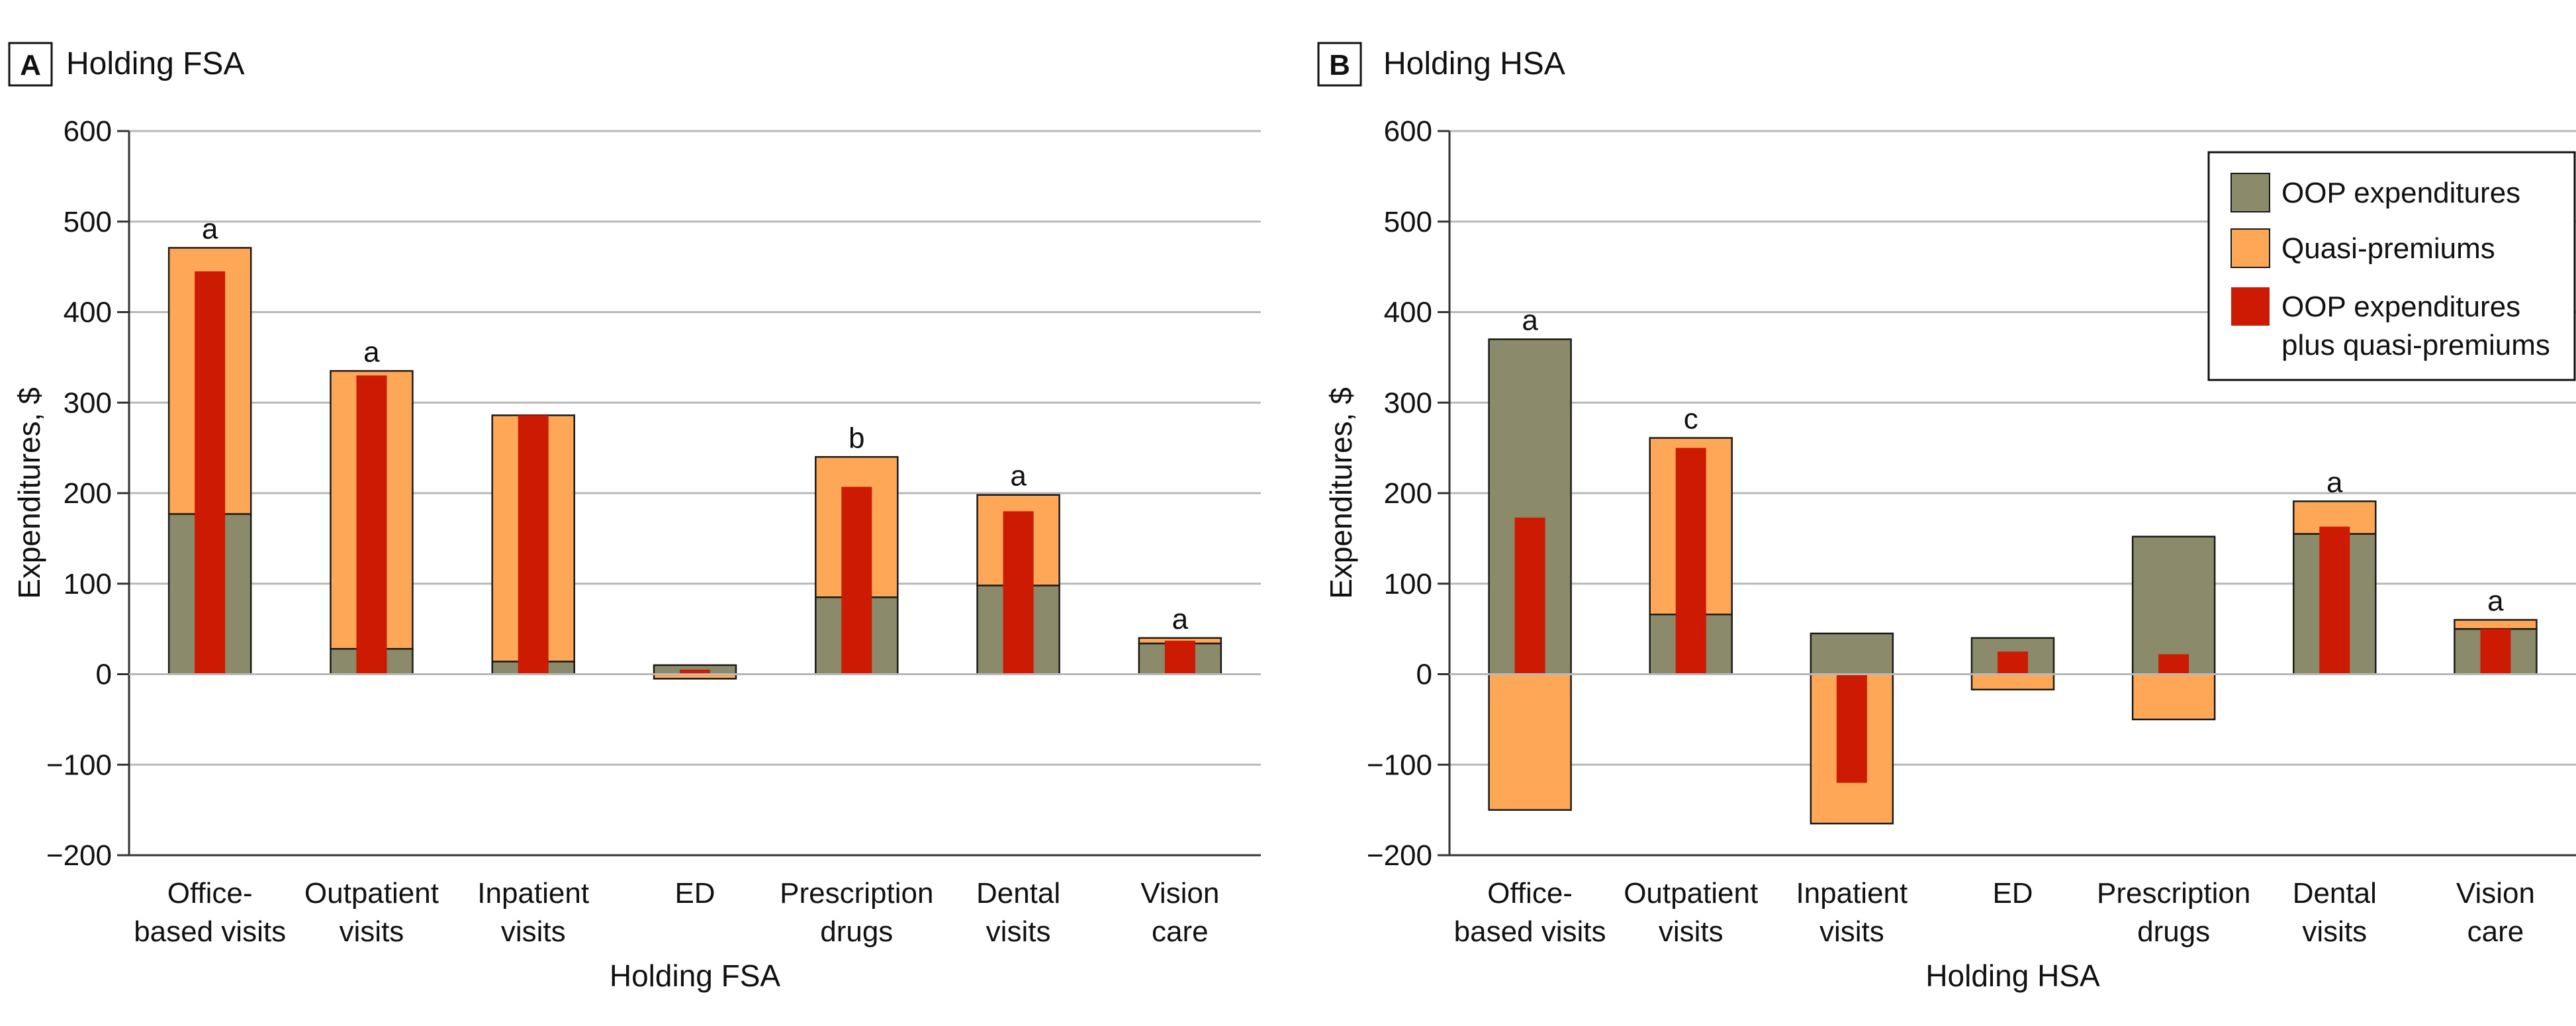 The width and height of the screenshot is (2576, 1026). I want to click on significance-label: b, so click(856, 438).